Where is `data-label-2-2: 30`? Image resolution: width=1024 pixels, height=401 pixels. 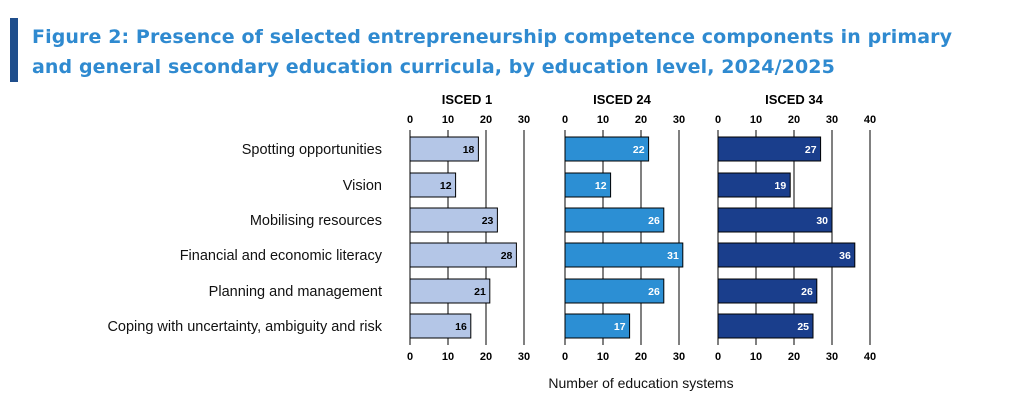 data-label-2-2: 30 is located at coordinates (822, 221).